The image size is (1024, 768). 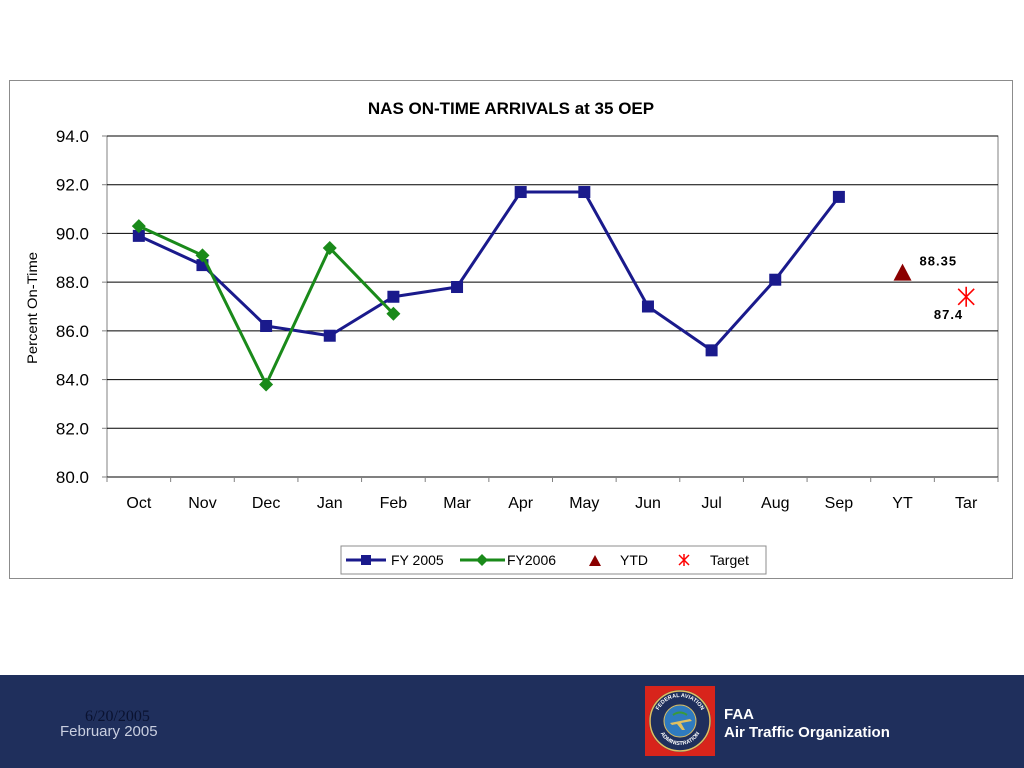 What do you see at coordinates (648, 503) in the screenshot?
I see `x-tick-label: Jun` at bounding box center [648, 503].